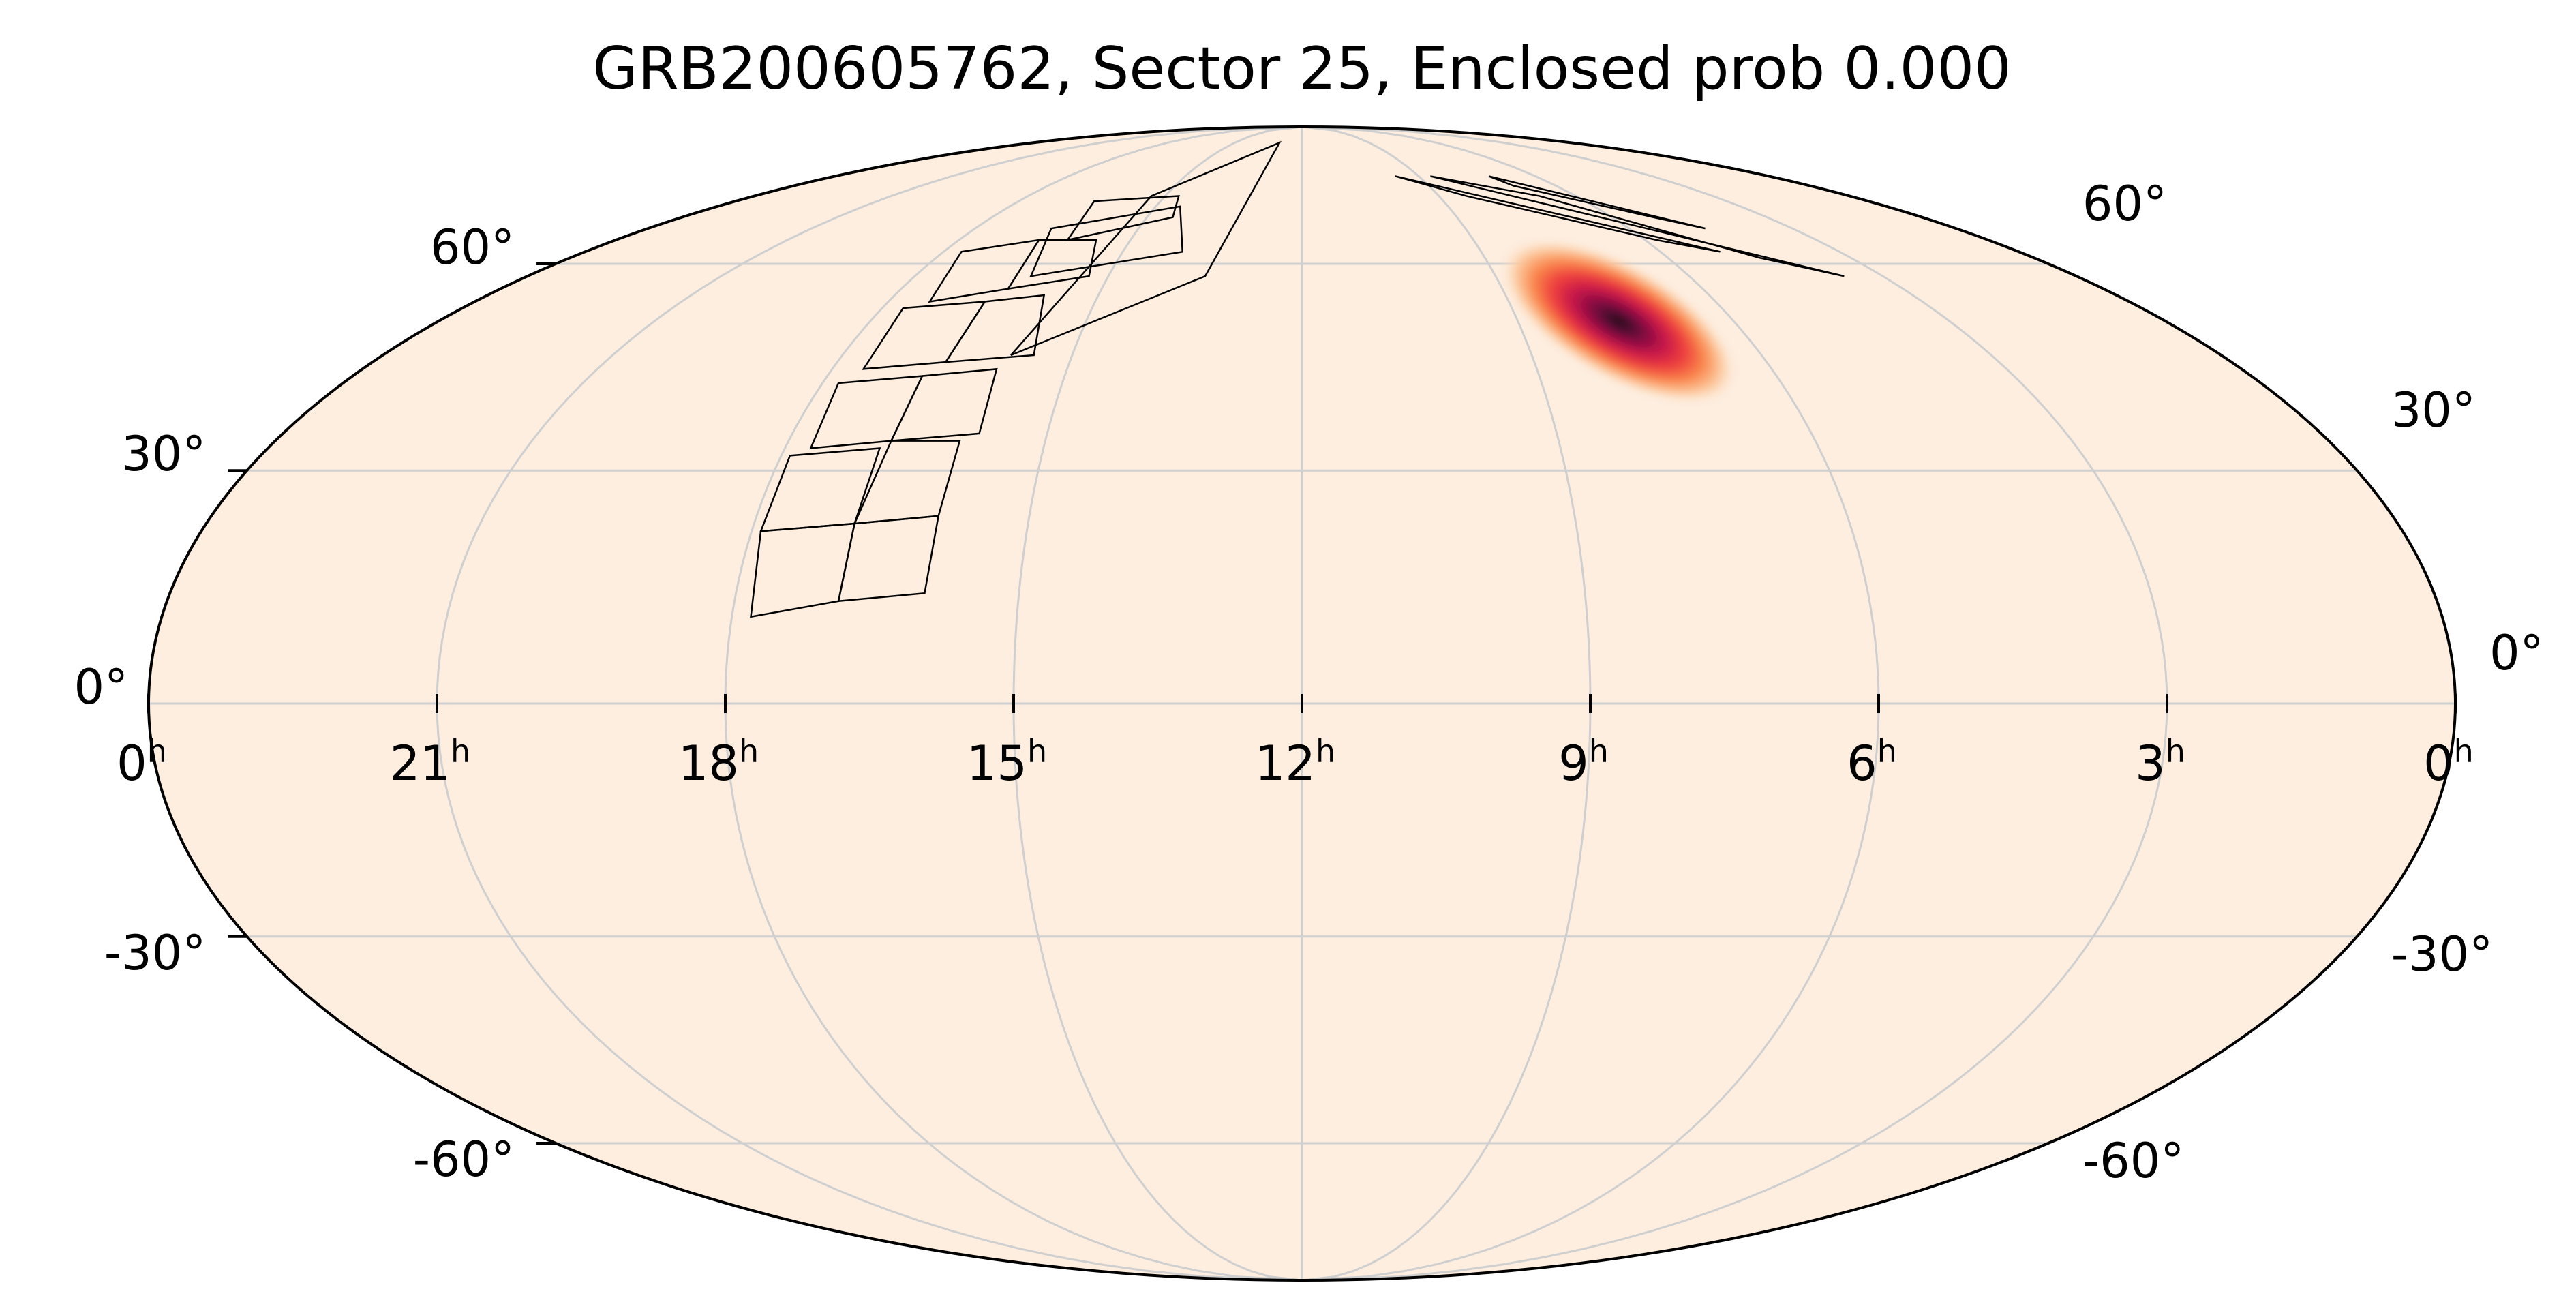 The width and height of the screenshot is (2576, 1315). What do you see at coordinates (2133, 1161) in the screenshot?
I see `dec-tick-label-right: -60°` at bounding box center [2133, 1161].